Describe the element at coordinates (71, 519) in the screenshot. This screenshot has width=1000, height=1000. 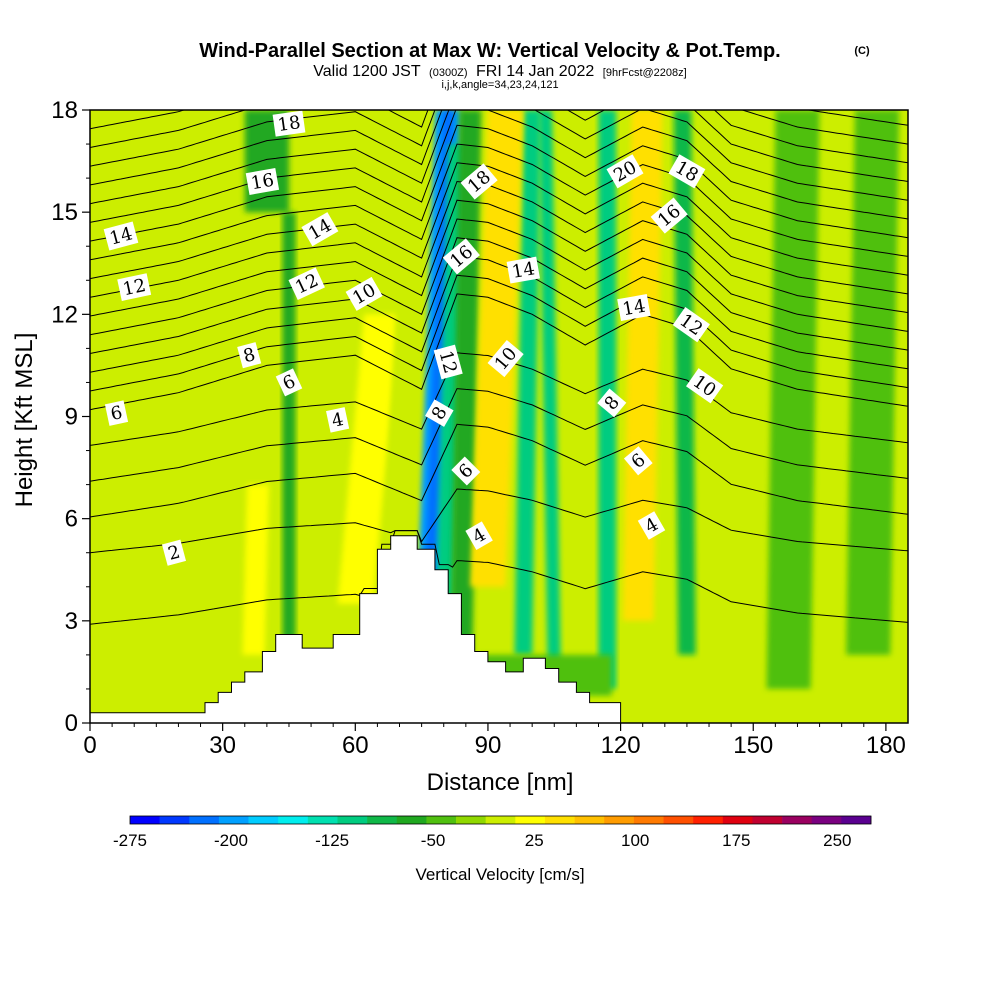
I see `y-tick-label-2: 6` at that location.